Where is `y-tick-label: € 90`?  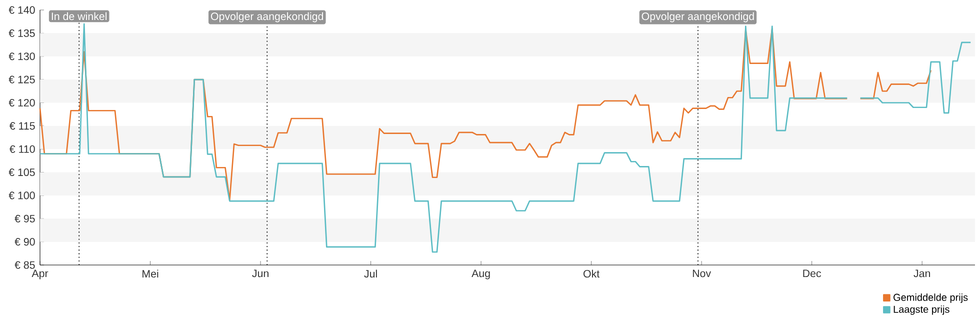
y-tick-label: € 90 is located at coordinates (24, 242).